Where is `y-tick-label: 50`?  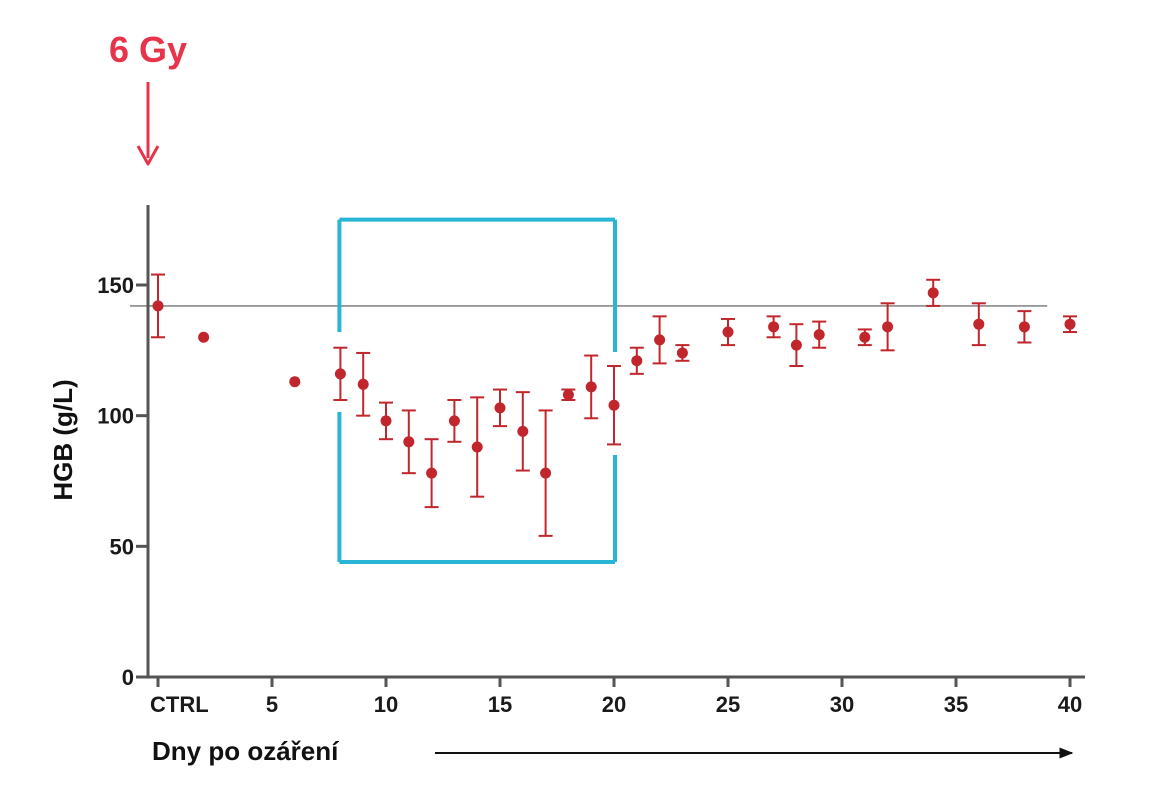 y-tick-label: 50 is located at coordinates (122, 546).